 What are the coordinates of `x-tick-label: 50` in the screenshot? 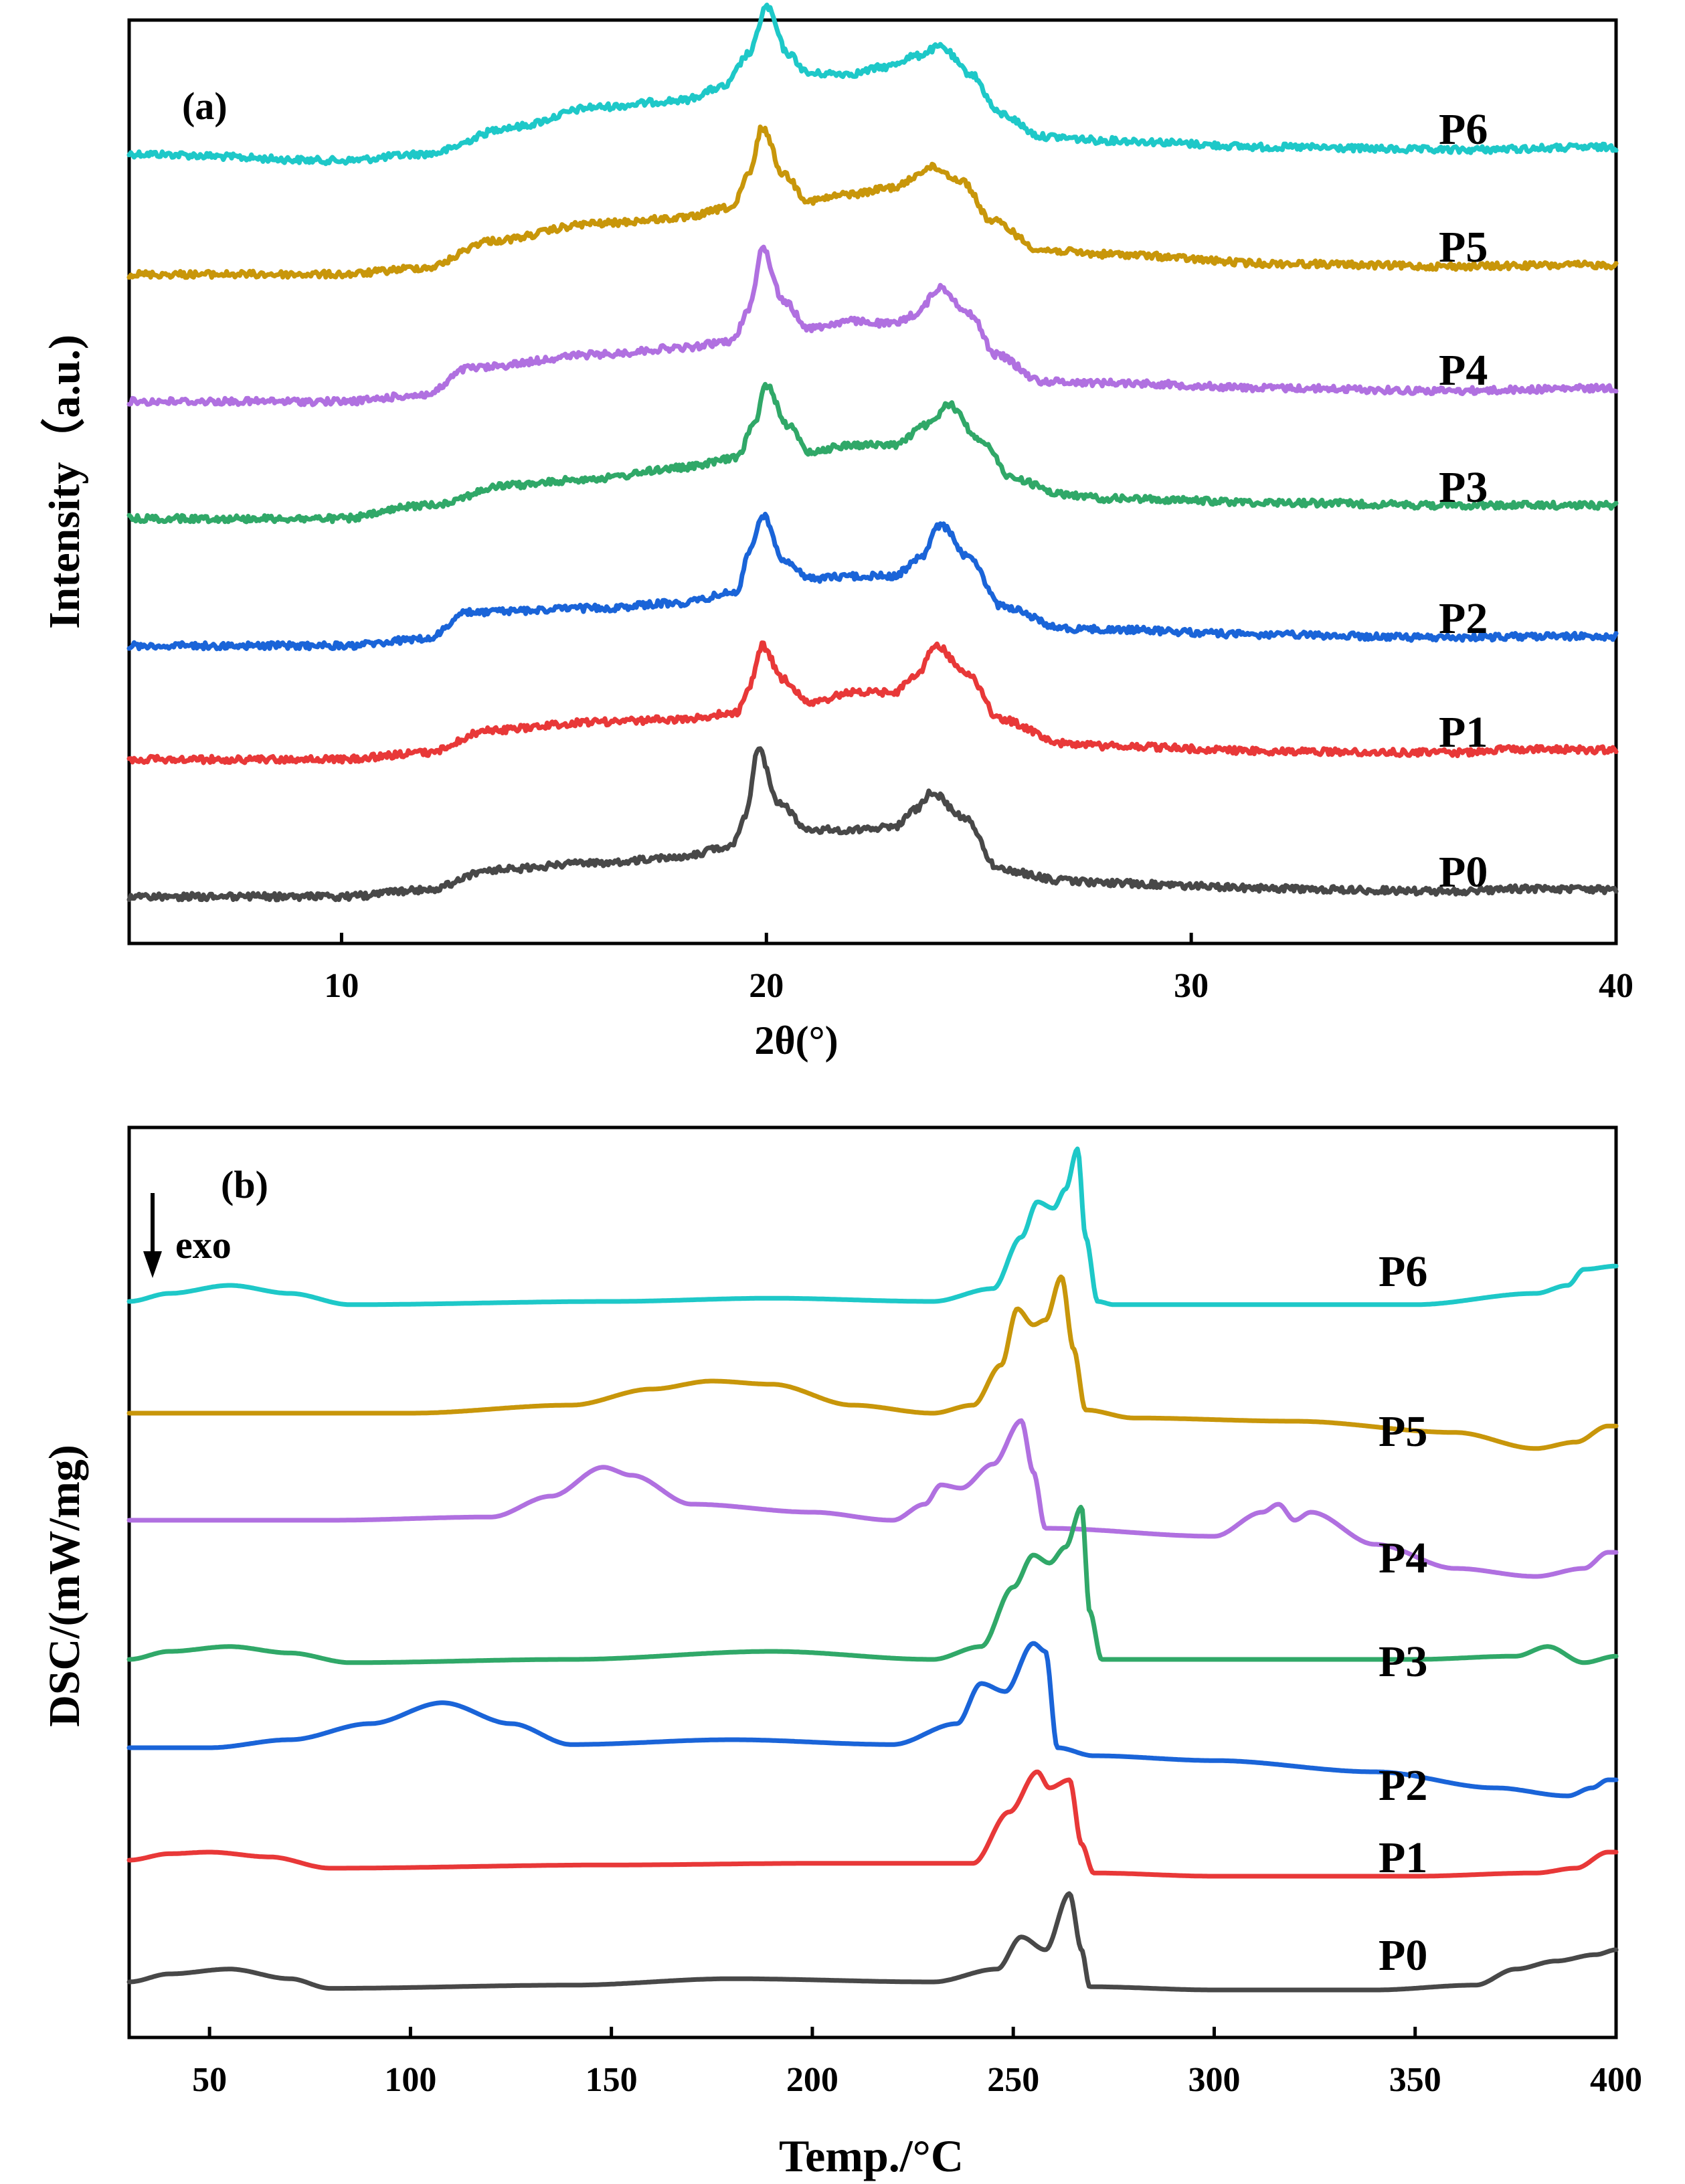 It's located at (209, 2080).